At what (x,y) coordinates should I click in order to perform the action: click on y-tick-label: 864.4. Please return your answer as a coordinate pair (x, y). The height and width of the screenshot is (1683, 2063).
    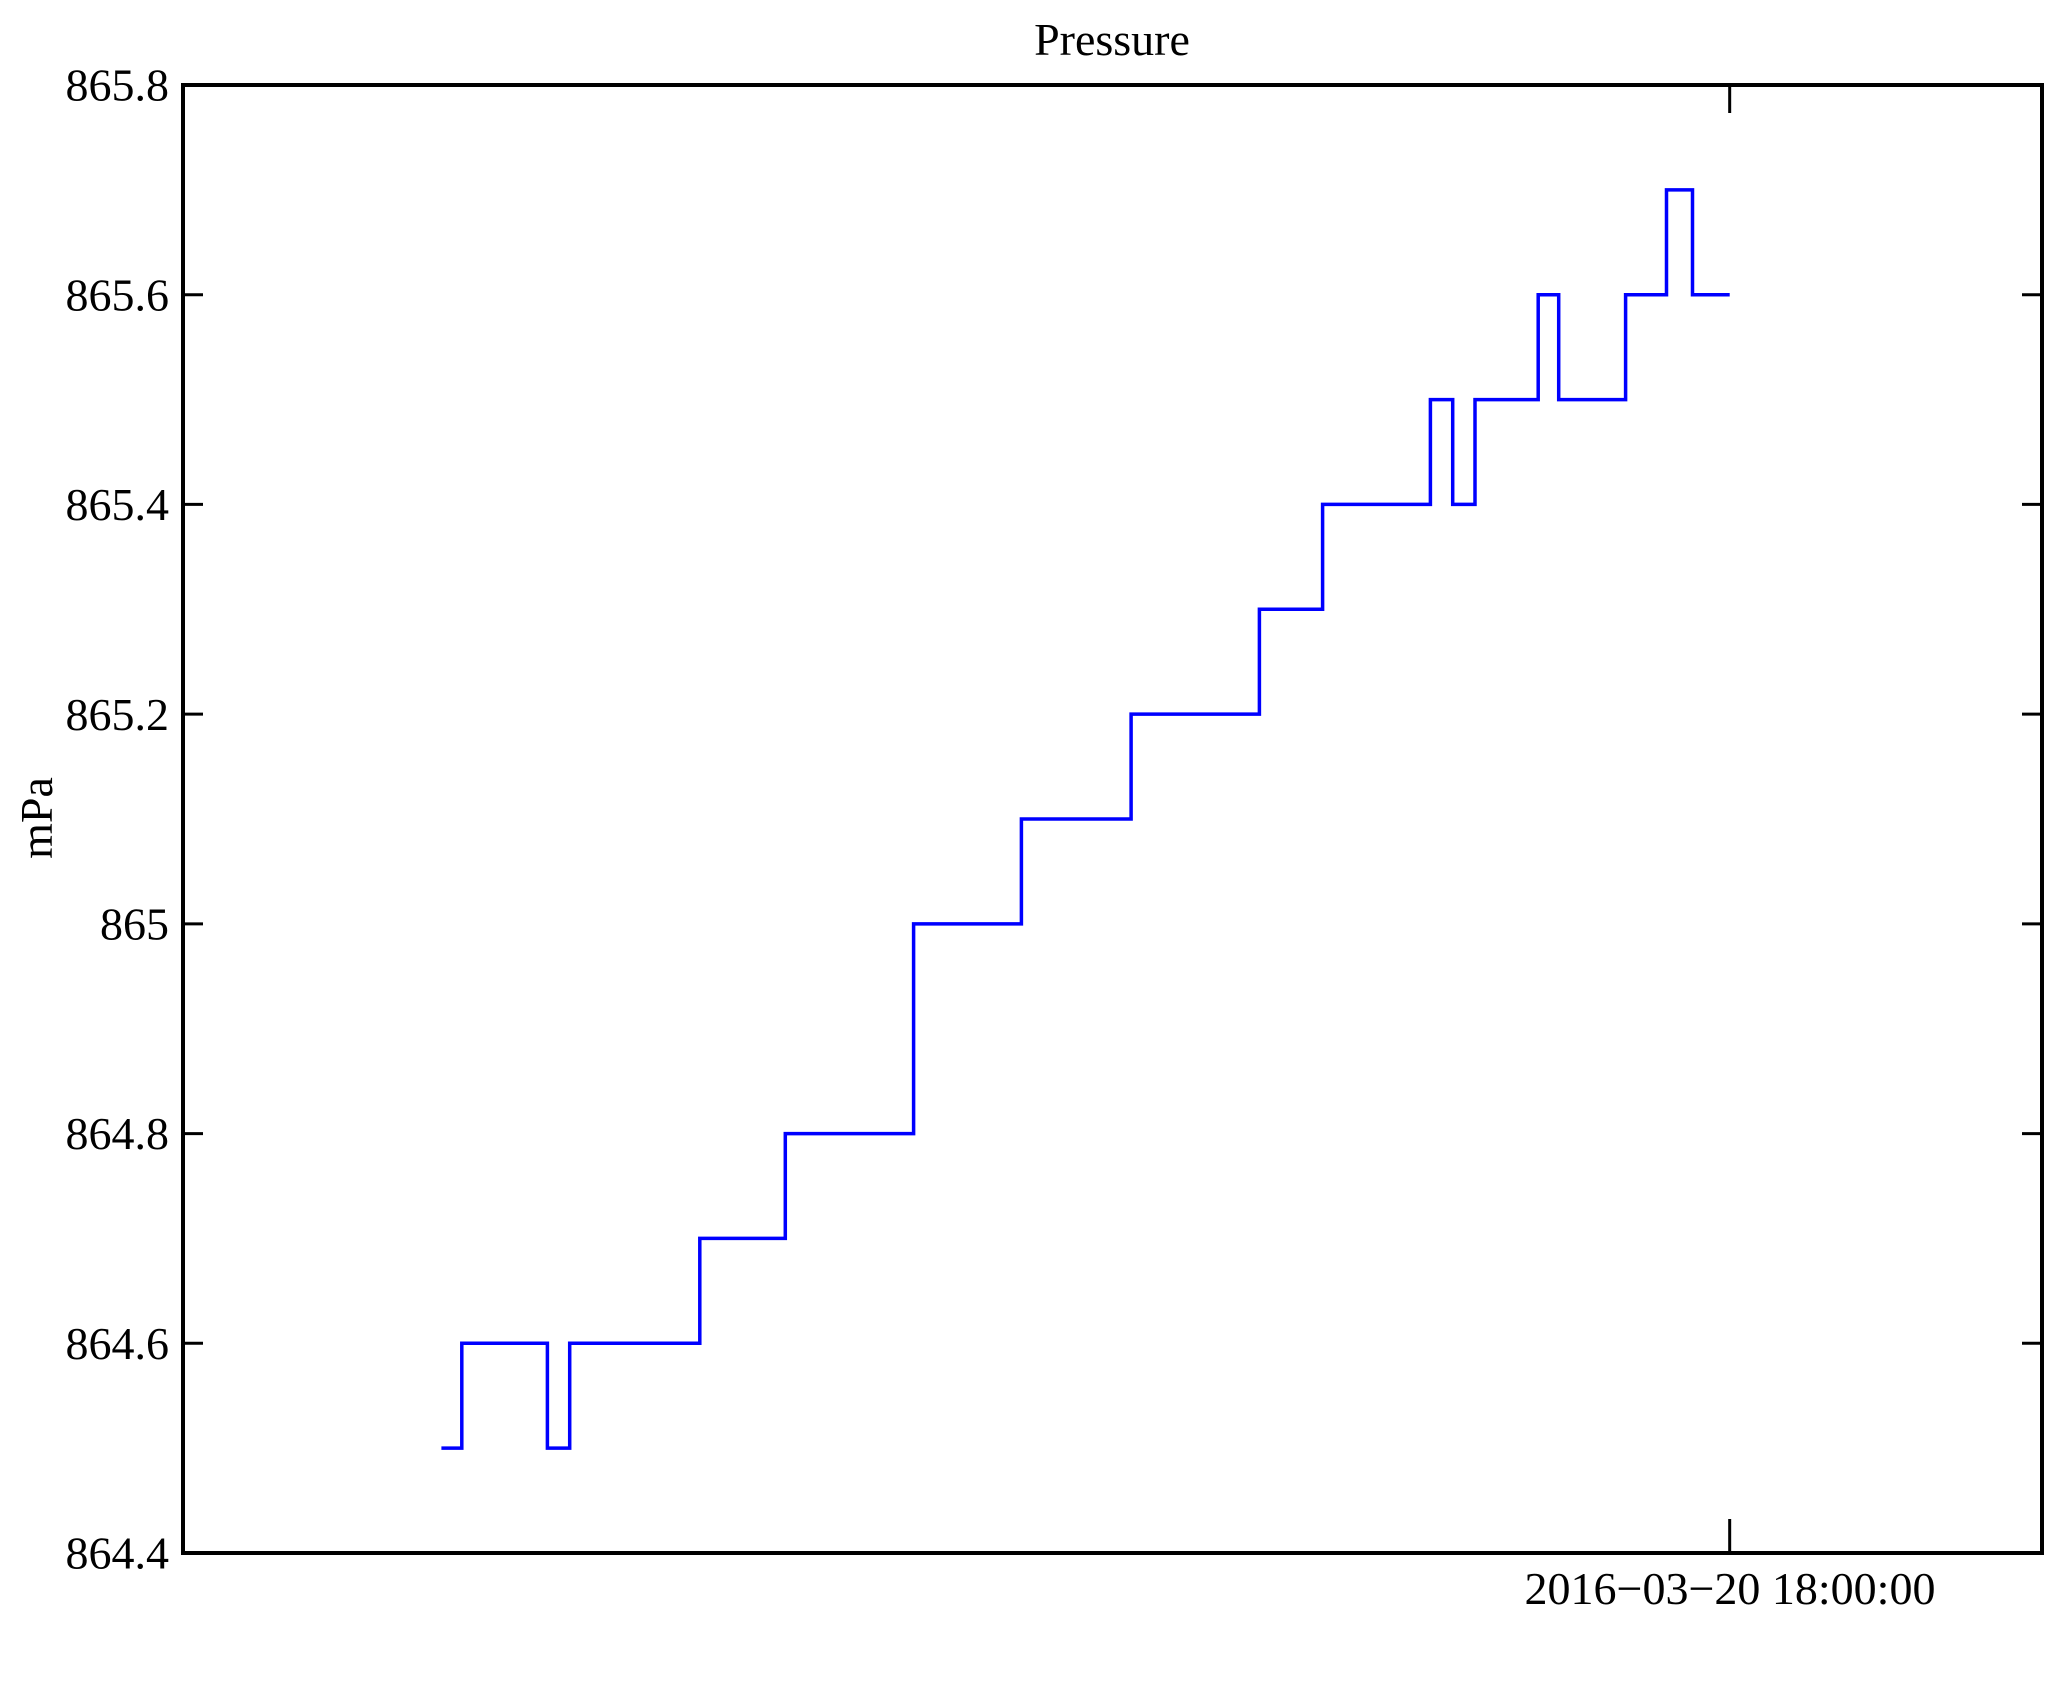
    Looking at the image, I should click on (118, 1553).